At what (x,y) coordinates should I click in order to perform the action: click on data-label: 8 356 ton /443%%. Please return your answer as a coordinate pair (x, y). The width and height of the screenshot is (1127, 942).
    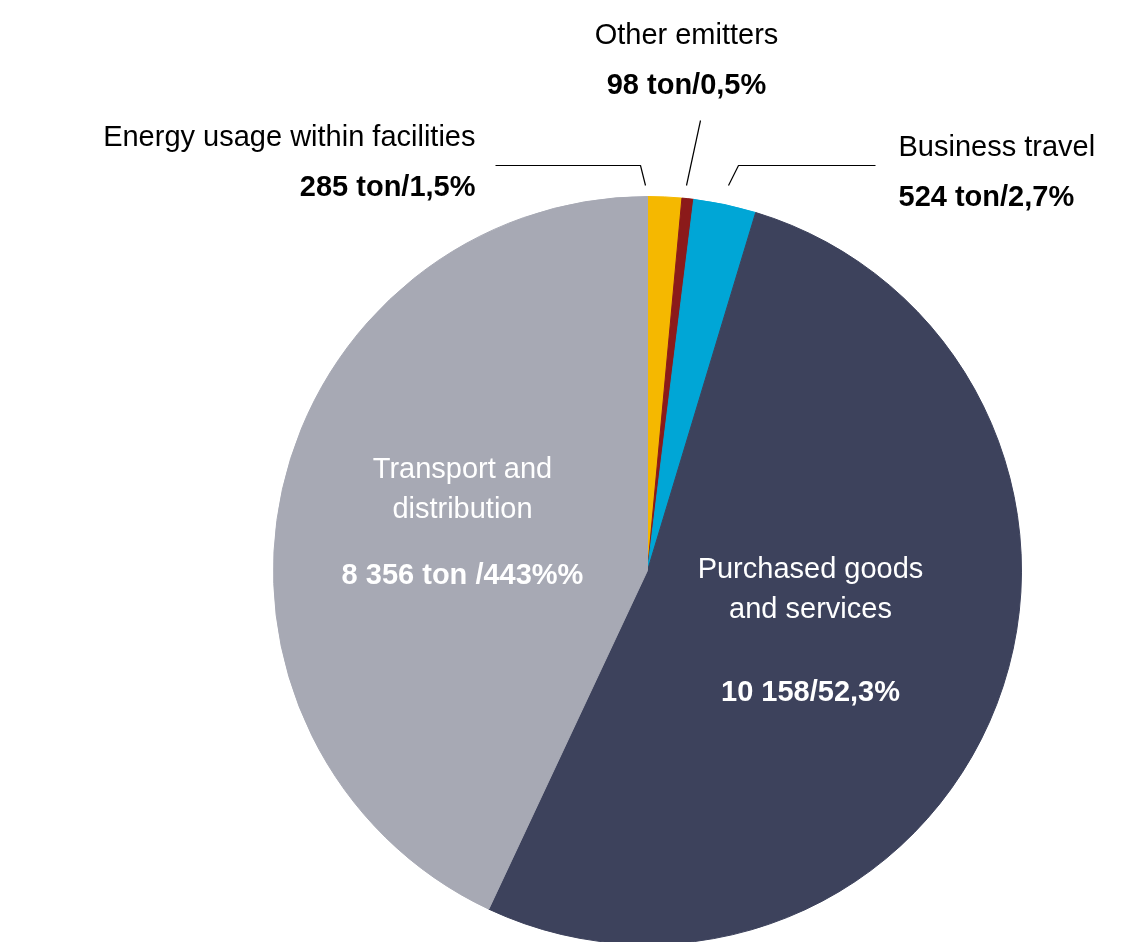
    Looking at the image, I should click on (462, 573).